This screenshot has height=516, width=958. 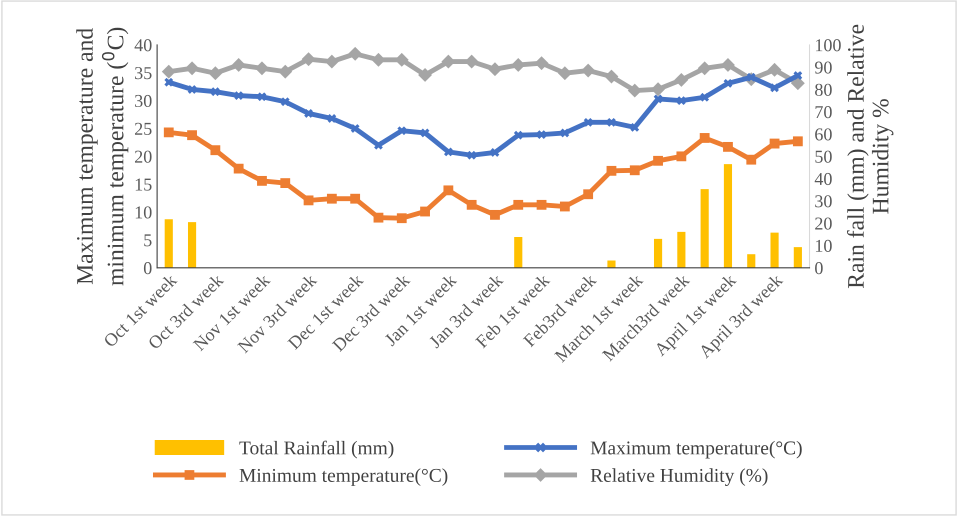 I want to click on y2-tick-label: 40, so click(x=823, y=179).